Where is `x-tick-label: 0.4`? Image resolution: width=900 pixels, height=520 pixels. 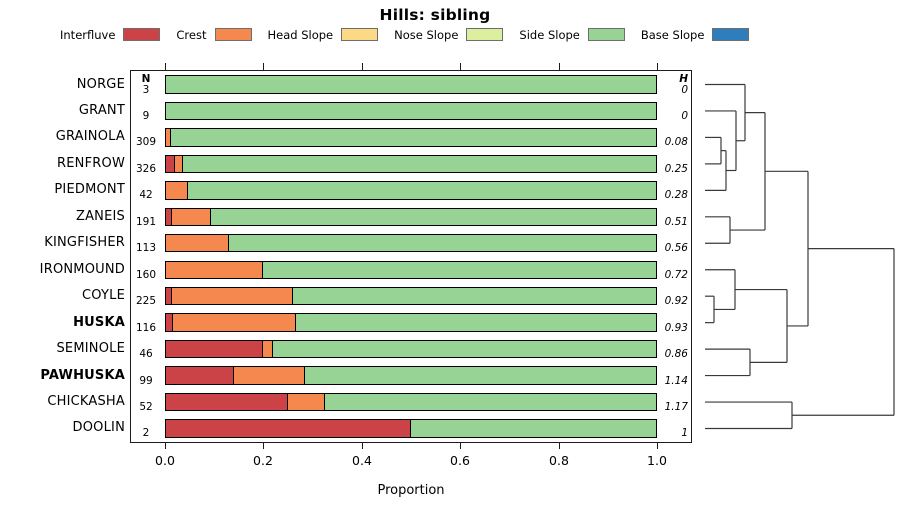
x-tick-label: 0.4 is located at coordinates (362, 460).